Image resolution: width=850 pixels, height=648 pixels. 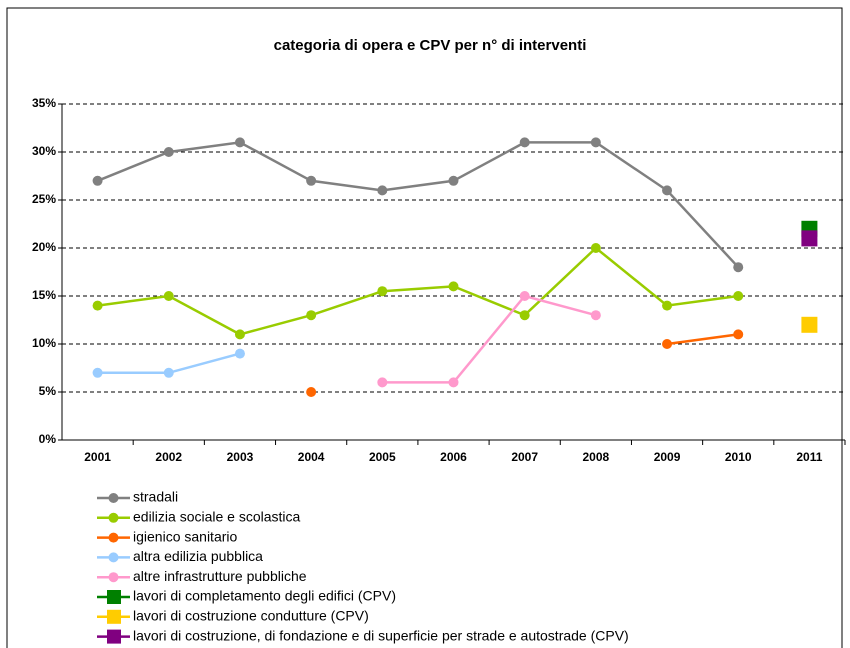 I want to click on y-tick-label: 5%, so click(x=48, y=391).